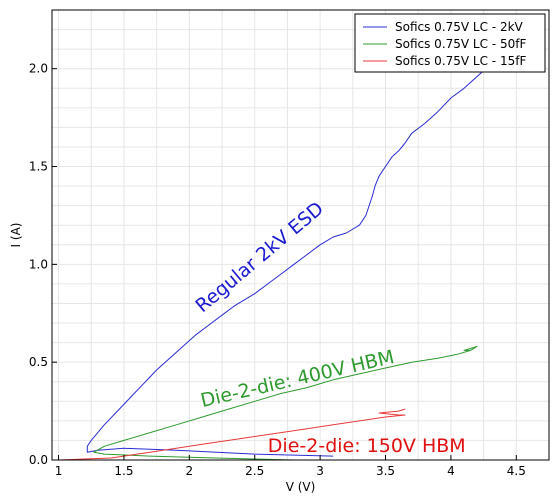 The width and height of the screenshot is (559, 496). What do you see at coordinates (460, 44) in the screenshot?
I see `legend-label-2: Sofics 0.75V LC - 50fF` at bounding box center [460, 44].